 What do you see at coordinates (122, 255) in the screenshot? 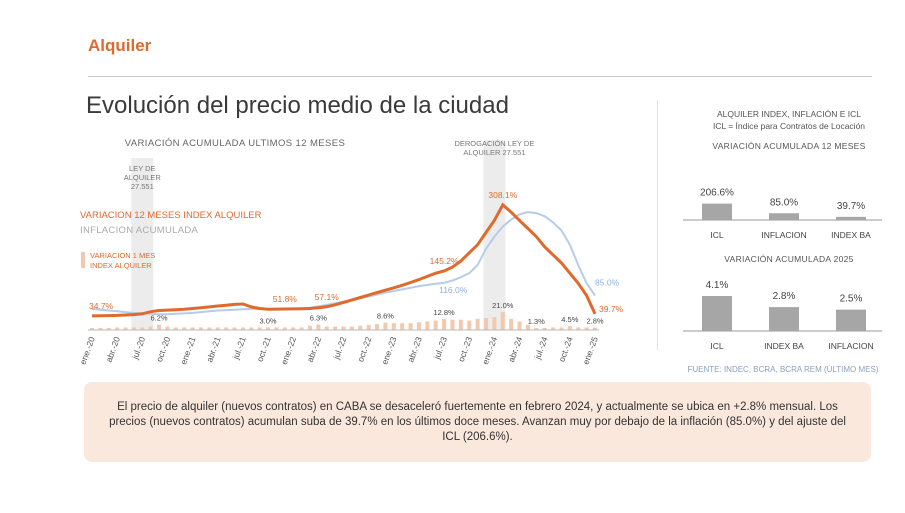
I see `legend-monthly: VARIACION 1 MES` at bounding box center [122, 255].